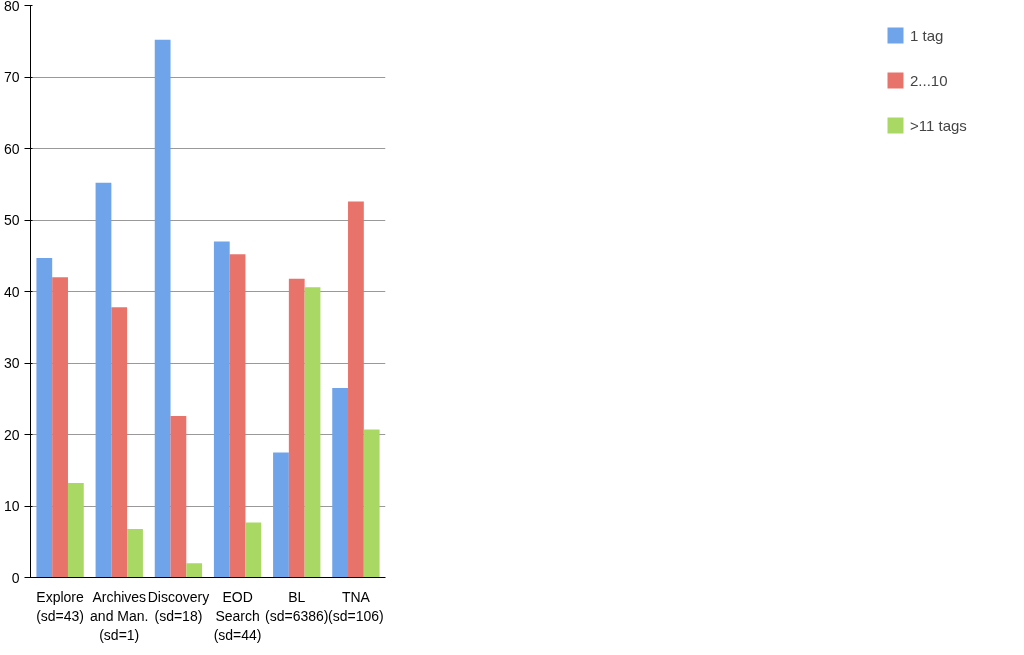  I want to click on y-tick-label: 20, so click(11, 434).